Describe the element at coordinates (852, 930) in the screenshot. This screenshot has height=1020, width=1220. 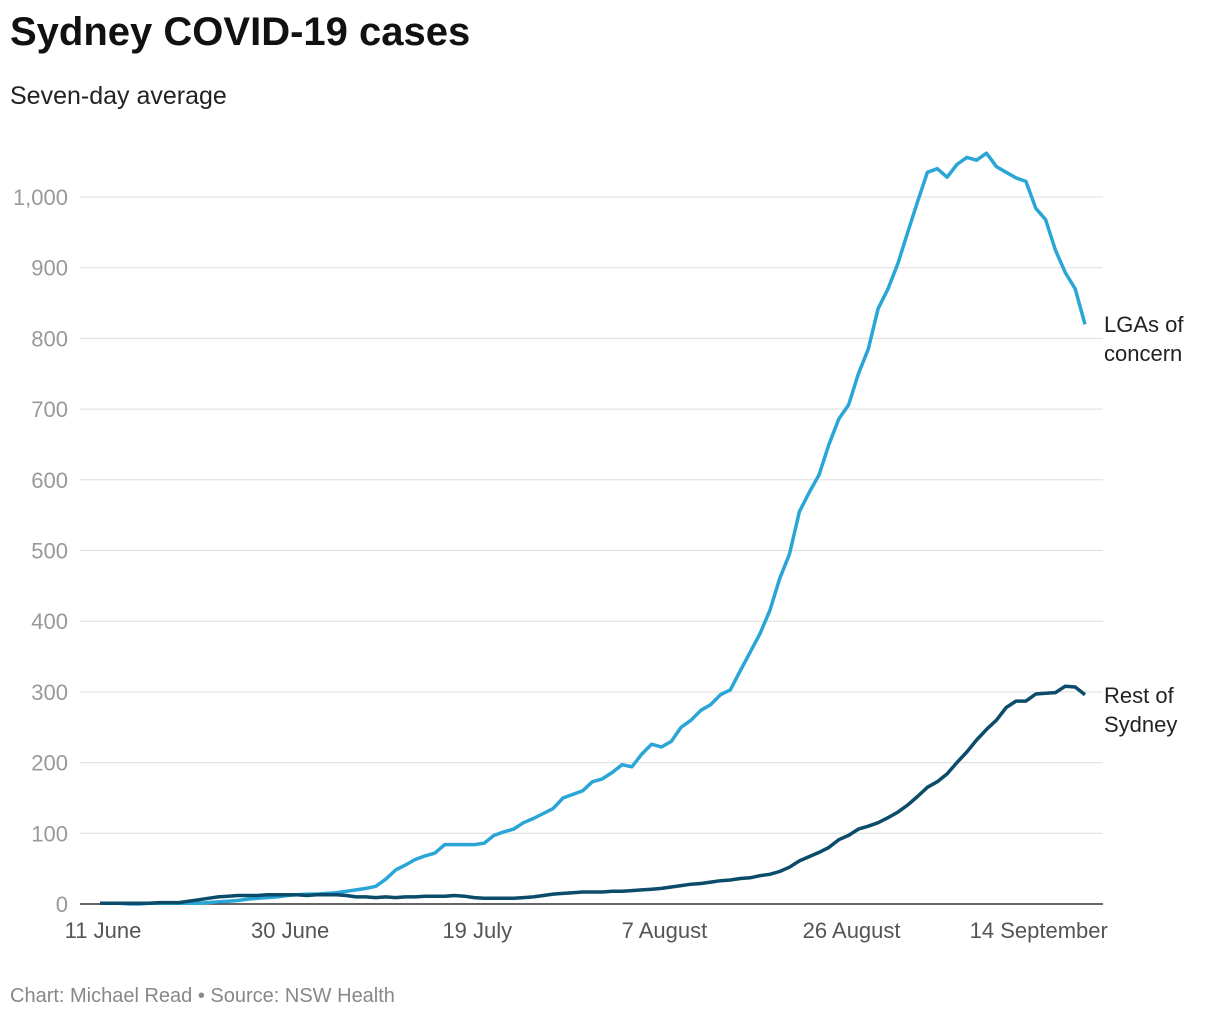
I see `x-tick-label: 26 August` at that location.